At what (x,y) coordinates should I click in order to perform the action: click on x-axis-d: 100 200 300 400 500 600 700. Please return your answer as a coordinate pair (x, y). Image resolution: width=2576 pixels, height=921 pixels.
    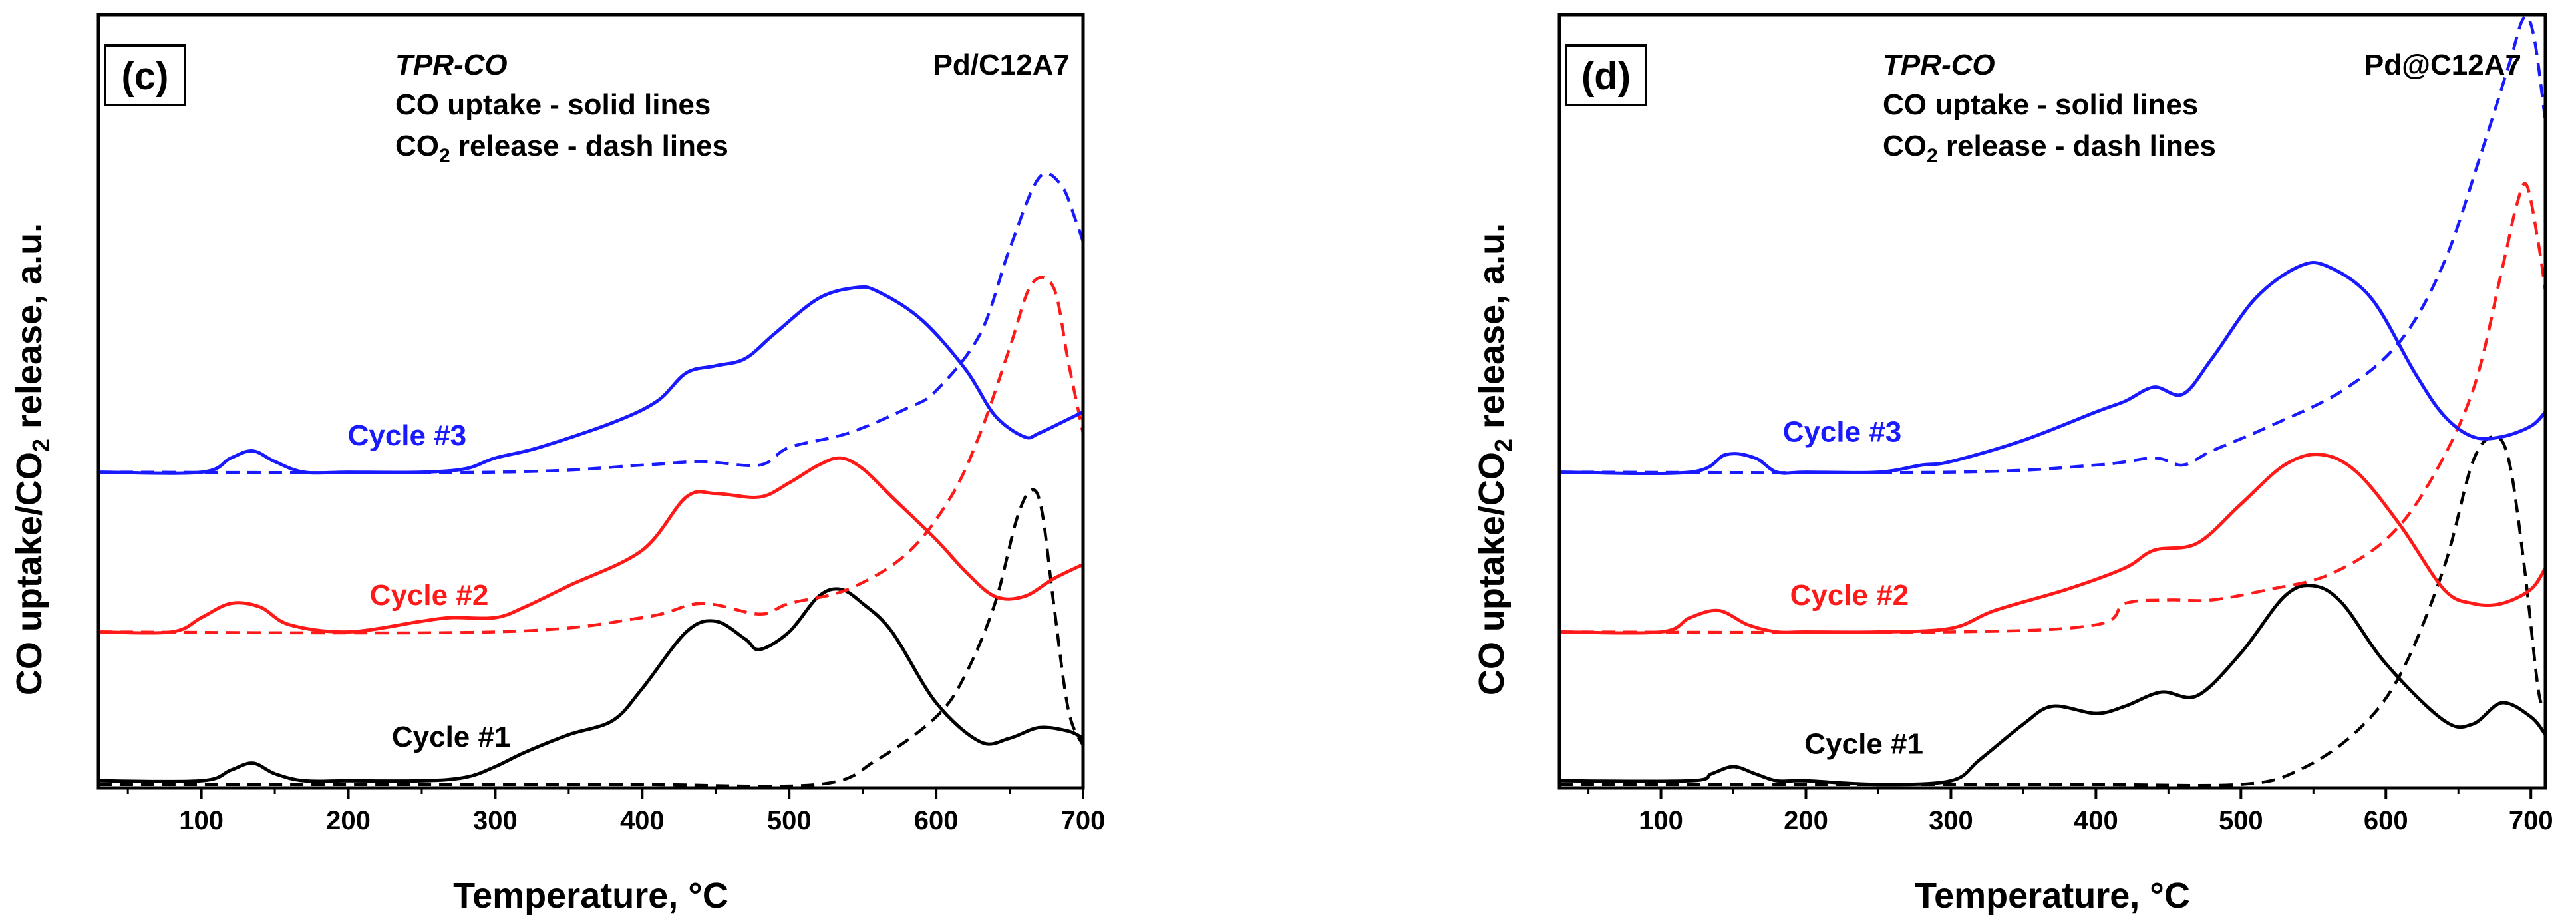
    Looking at the image, I should click on (2070, 812).